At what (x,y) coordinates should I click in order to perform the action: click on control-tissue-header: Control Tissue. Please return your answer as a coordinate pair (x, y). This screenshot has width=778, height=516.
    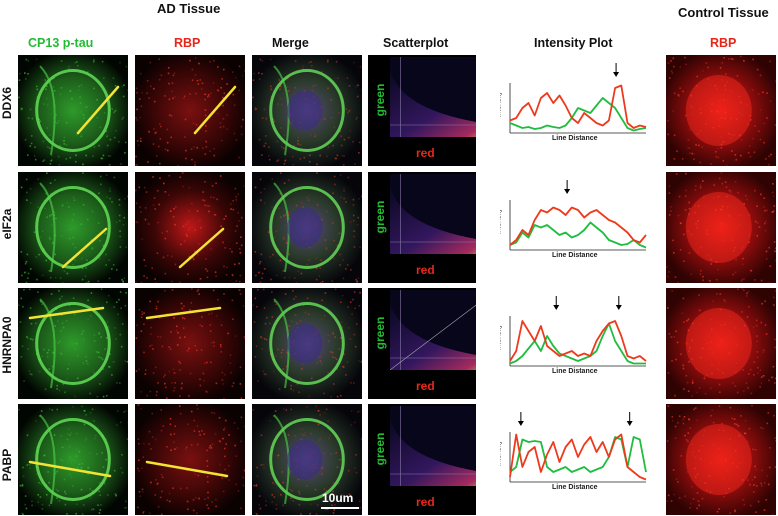
    Looking at the image, I should click on (723, 12).